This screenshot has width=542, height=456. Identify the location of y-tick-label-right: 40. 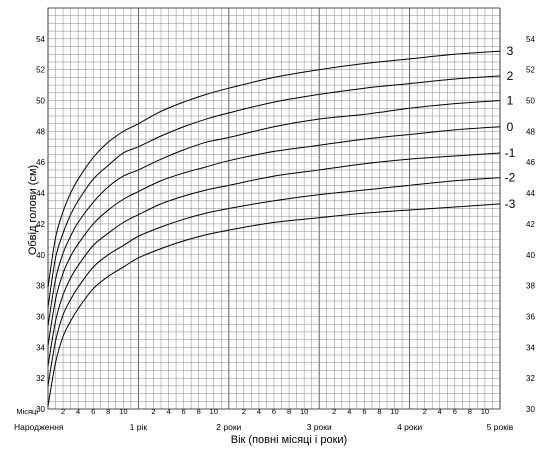
(530, 255).